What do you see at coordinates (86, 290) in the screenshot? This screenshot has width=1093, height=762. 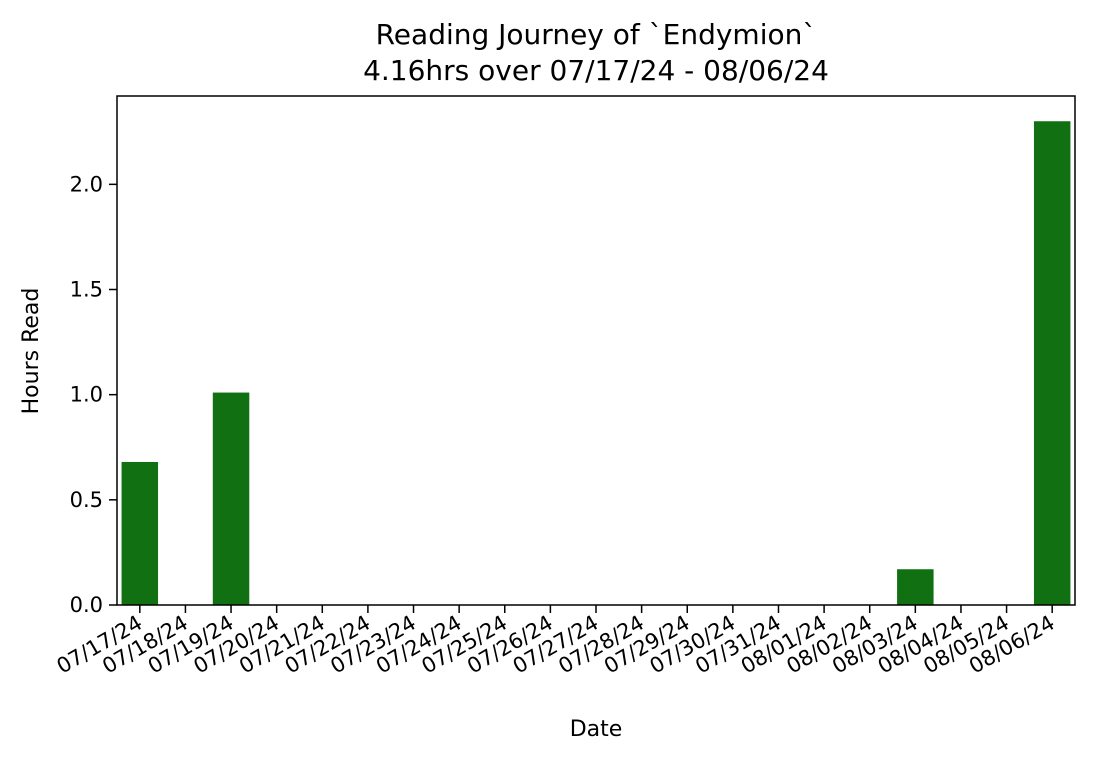 I see `y-tick-label: 1.5` at bounding box center [86, 290].